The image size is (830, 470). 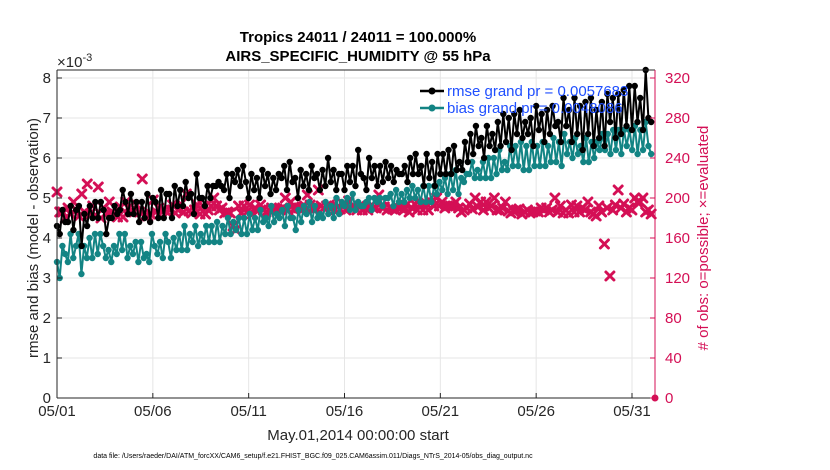 What do you see at coordinates (677, 78) in the screenshot?
I see `y2-tick-label: 320` at bounding box center [677, 78].